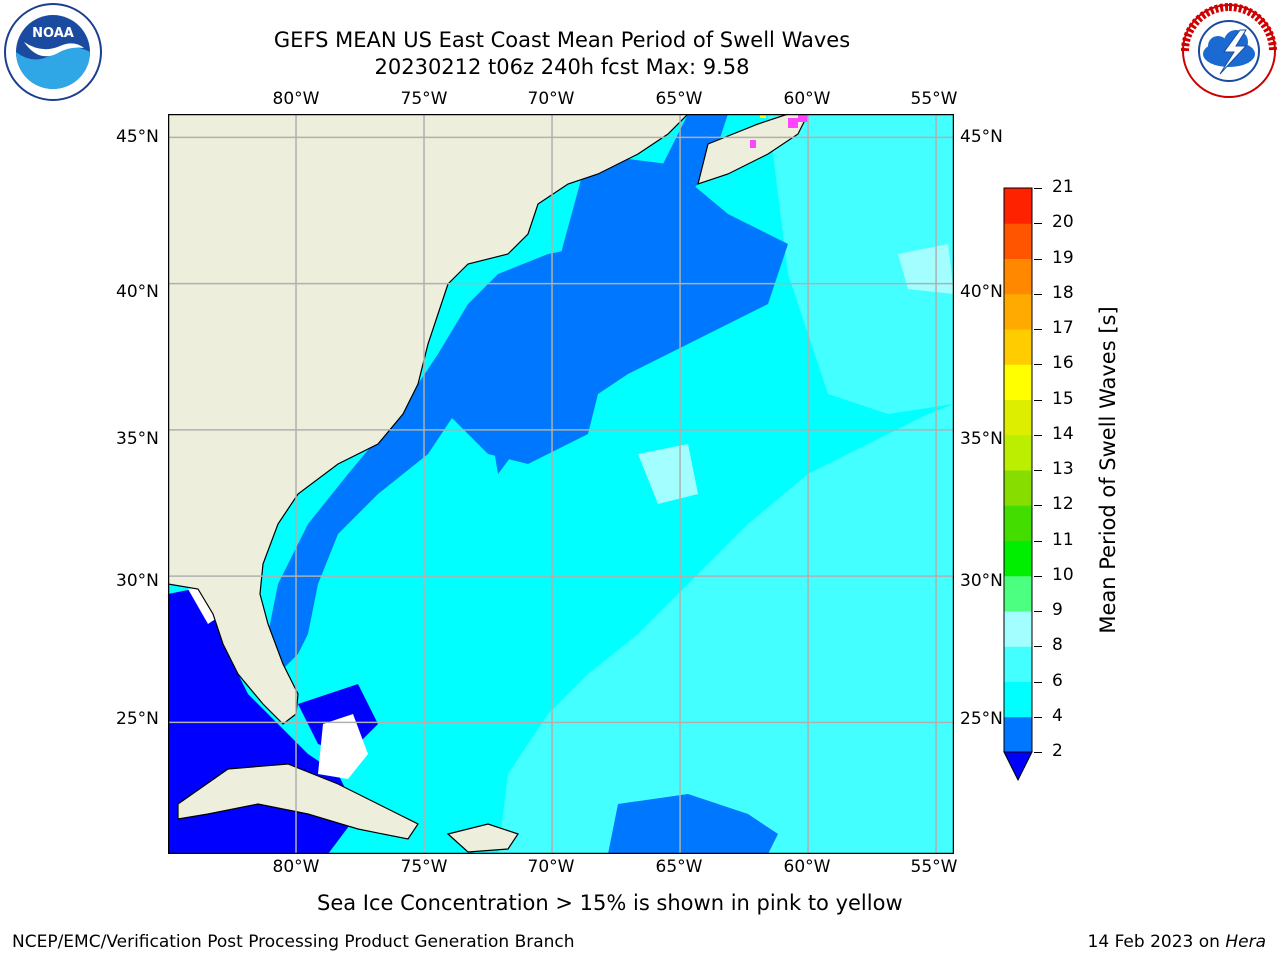  I want to click on map-subtitle: 20230212 t06z 240h fcst Max: 9.58, so click(562, 67).